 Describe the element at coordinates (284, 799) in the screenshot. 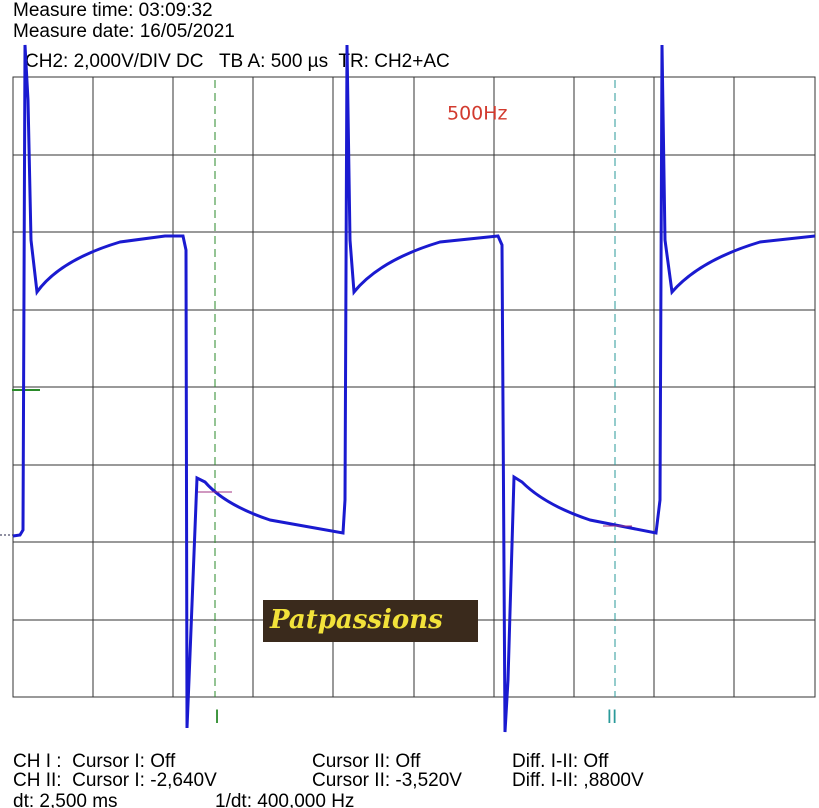

I see `readout: 1/dt: 400,000 Hz` at that location.